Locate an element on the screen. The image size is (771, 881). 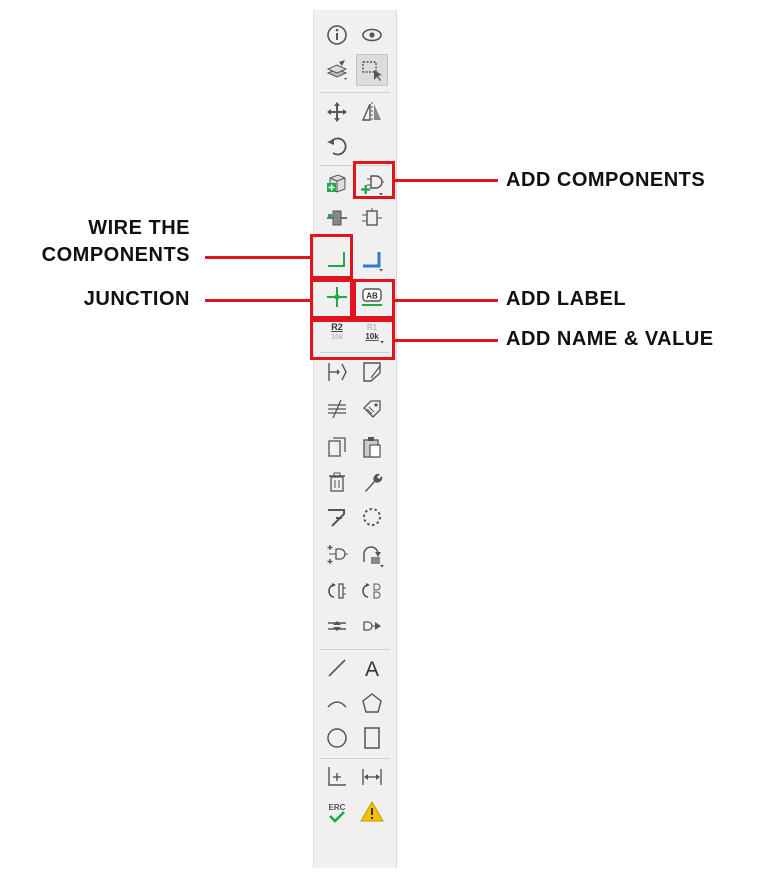
group-icon is located at coordinates (372, 517).